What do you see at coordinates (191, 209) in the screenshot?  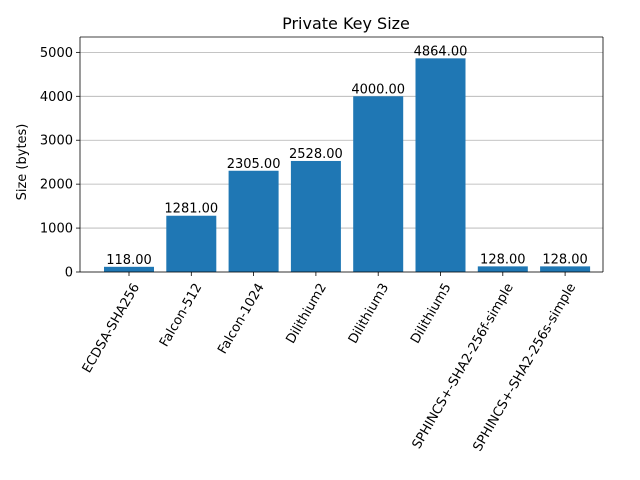 I see `data-label: 1281.00` at bounding box center [191, 209].